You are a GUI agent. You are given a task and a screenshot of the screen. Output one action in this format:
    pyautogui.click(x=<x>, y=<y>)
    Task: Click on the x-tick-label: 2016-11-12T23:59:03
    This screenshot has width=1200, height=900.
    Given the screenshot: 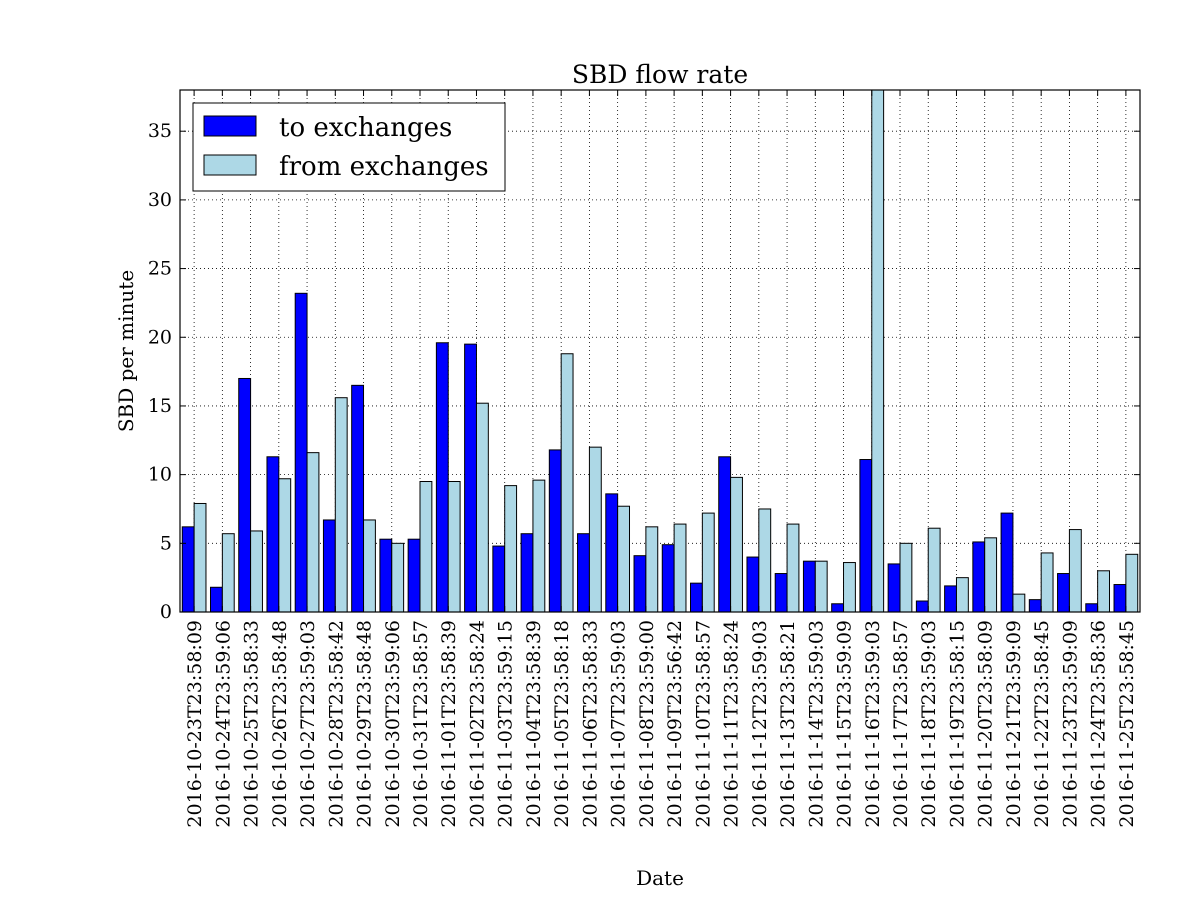 What is the action you would take?
    pyautogui.click(x=760, y=724)
    